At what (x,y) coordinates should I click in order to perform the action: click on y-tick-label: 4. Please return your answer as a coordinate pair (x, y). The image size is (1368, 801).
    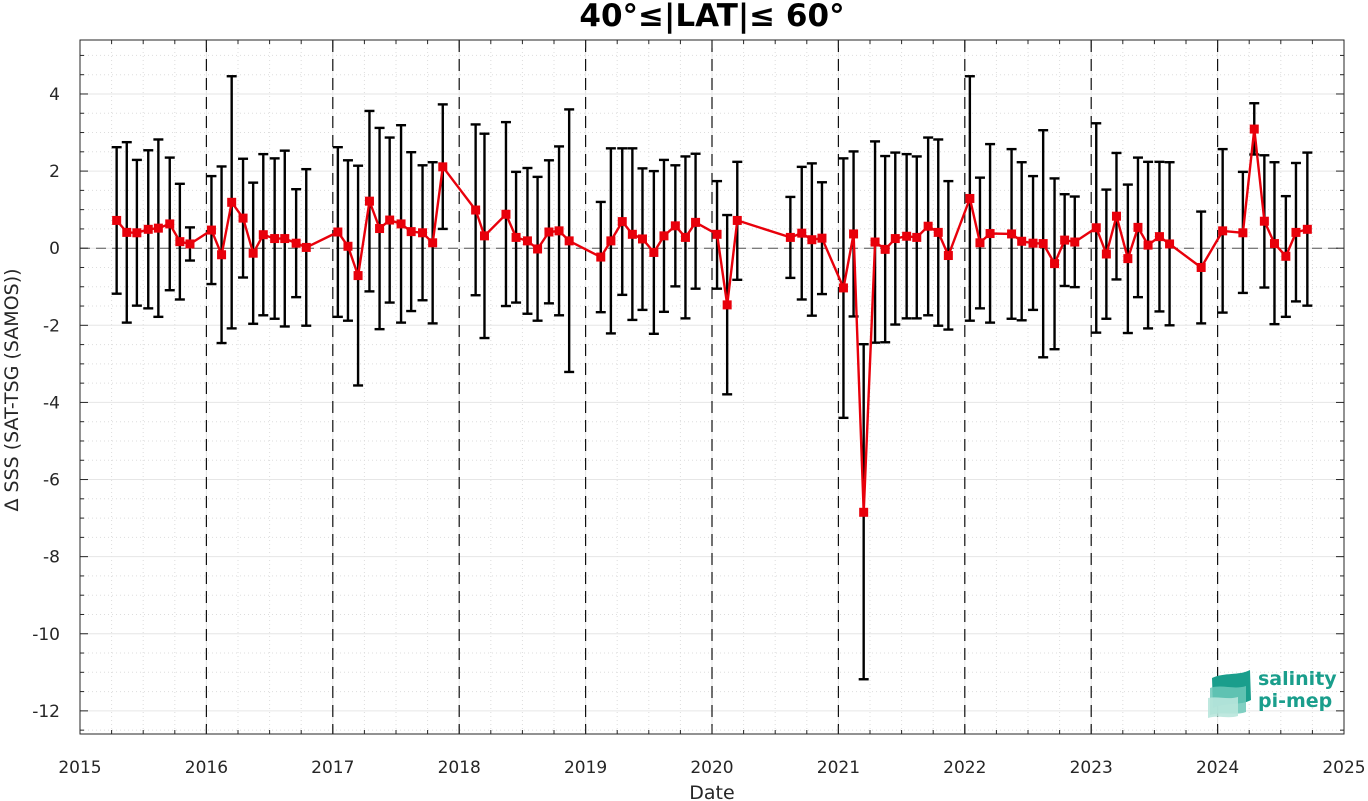
    Looking at the image, I should click on (54, 95).